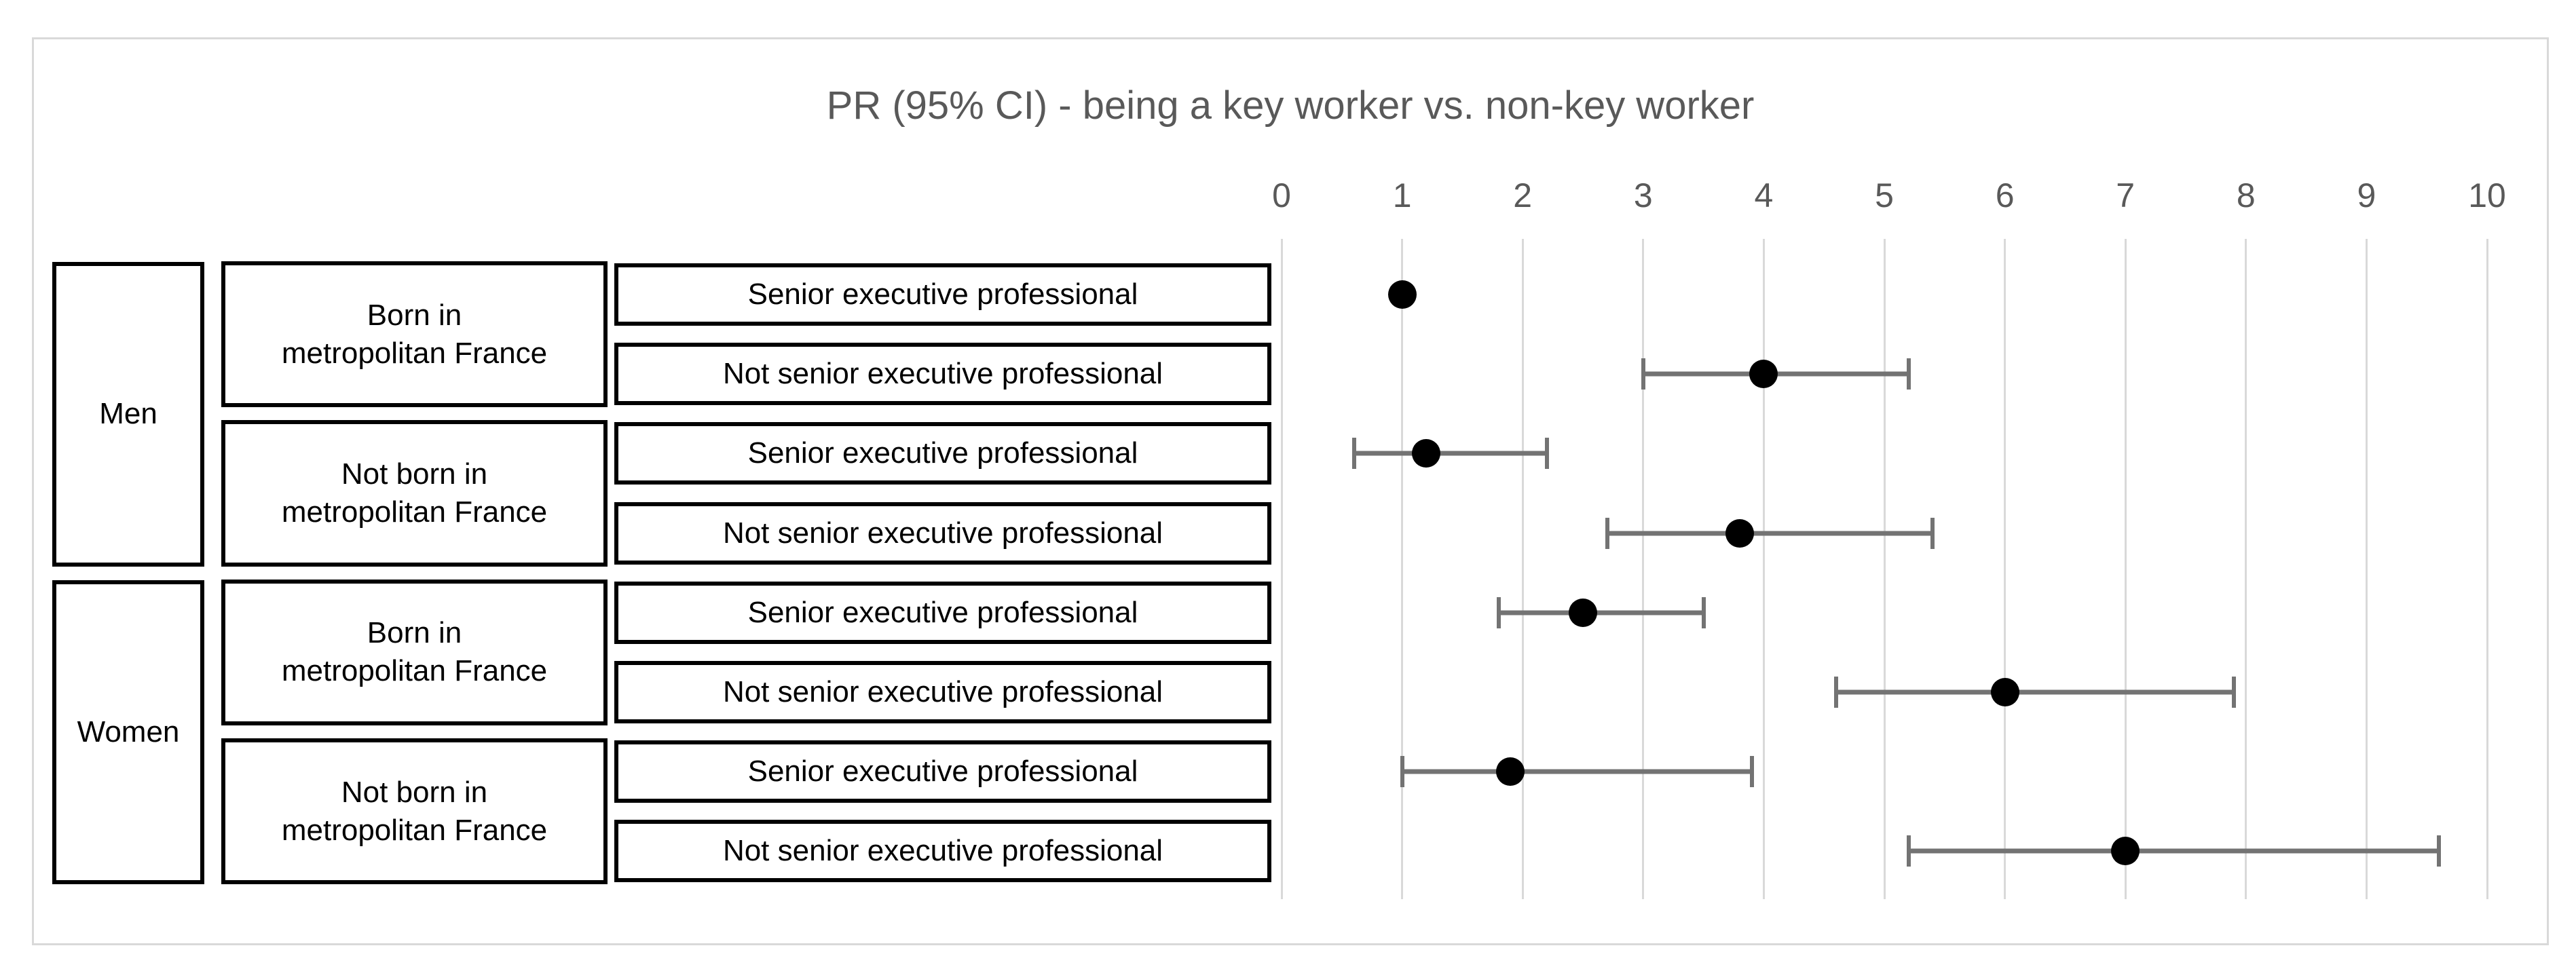 This screenshot has height=967, width=2576. What do you see at coordinates (2367, 195) in the screenshot?
I see `x-axis-tick-label: 9` at bounding box center [2367, 195].